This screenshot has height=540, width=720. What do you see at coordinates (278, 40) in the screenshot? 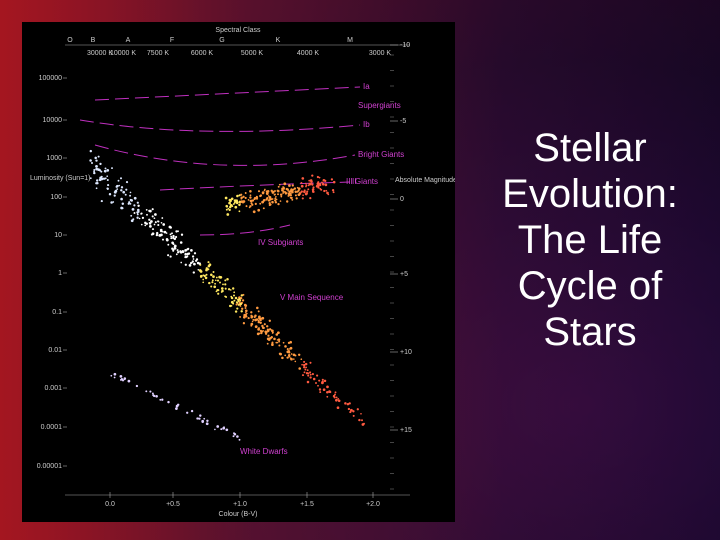
I see `spectral-class: K` at bounding box center [278, 40].